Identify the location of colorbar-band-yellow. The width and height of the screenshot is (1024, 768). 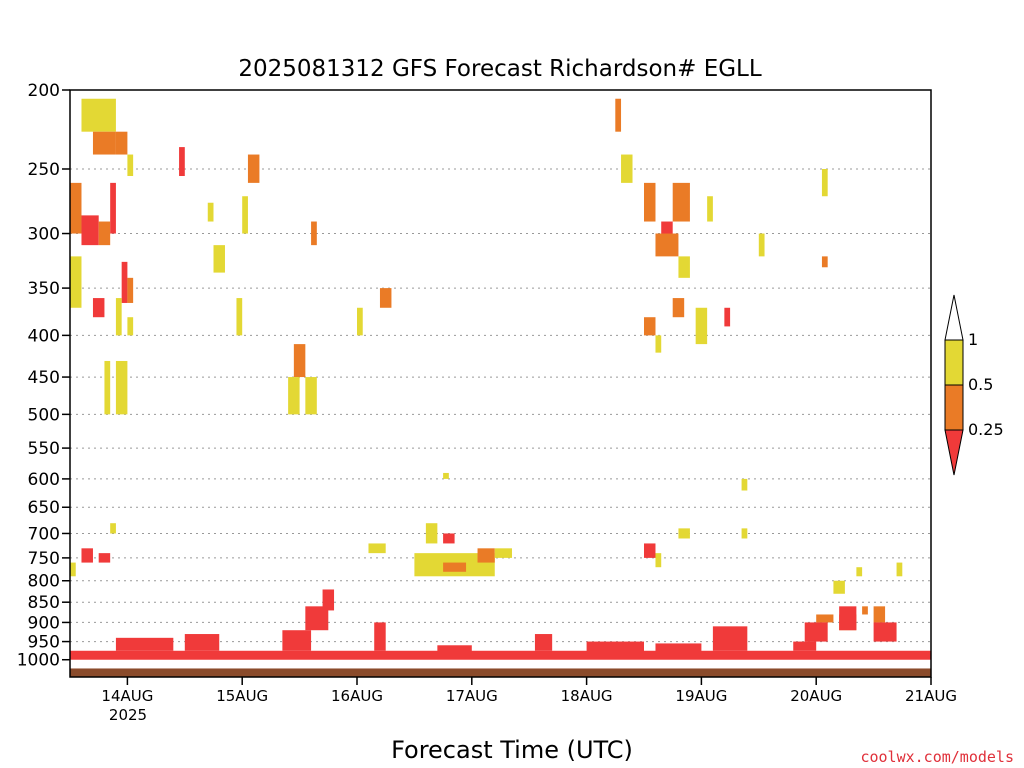
(954, 362).